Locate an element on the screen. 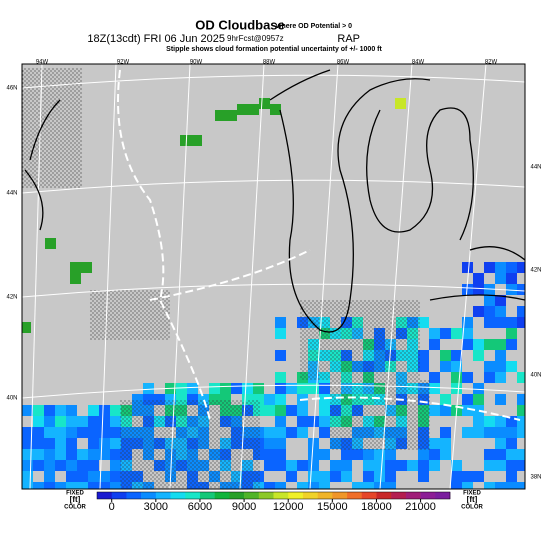 Image resolution: width=548 pixels, height=548 pixels. colorbar-caption: FIXED is located at coordinates (472, 494).